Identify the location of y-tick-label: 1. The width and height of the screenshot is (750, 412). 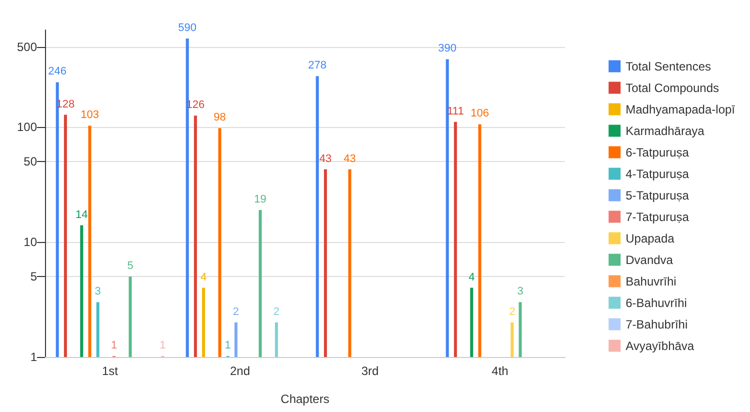
(34, 357).